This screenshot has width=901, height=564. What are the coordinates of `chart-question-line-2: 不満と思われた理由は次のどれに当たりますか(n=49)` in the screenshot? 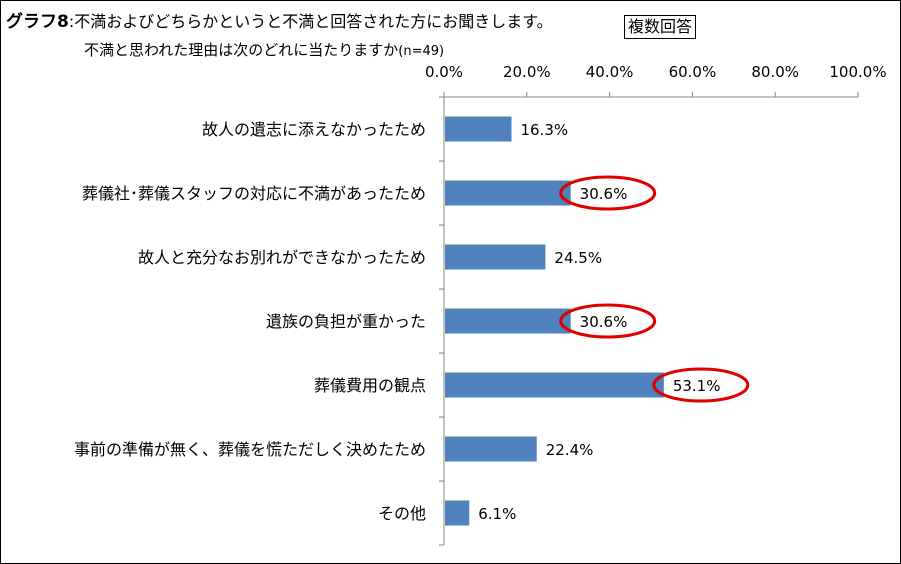 It's located at (264, 49).